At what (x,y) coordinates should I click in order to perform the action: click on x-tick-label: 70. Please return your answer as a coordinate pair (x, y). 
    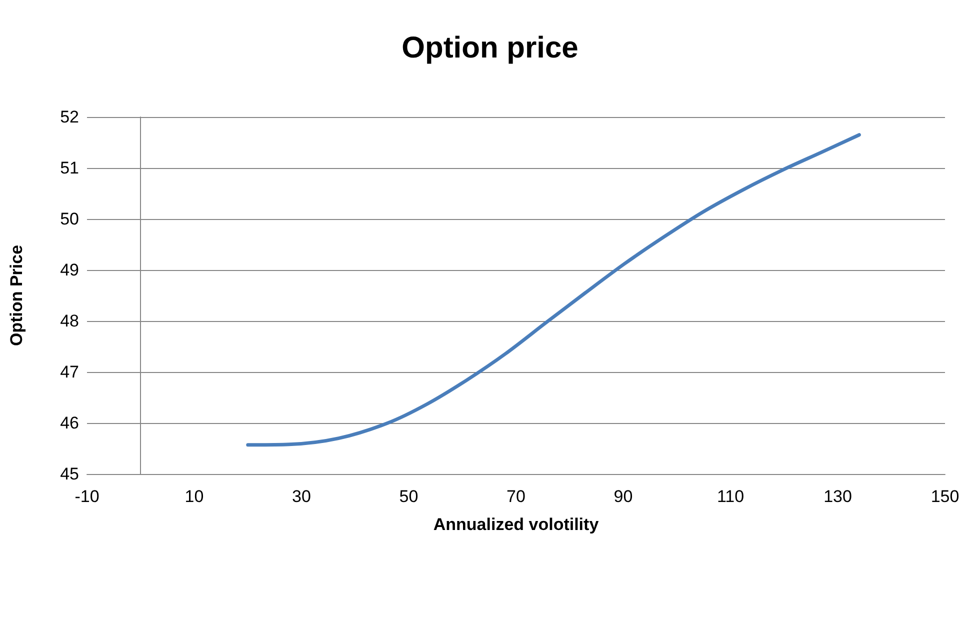
    Looking at the image, I should click on (516, 496).